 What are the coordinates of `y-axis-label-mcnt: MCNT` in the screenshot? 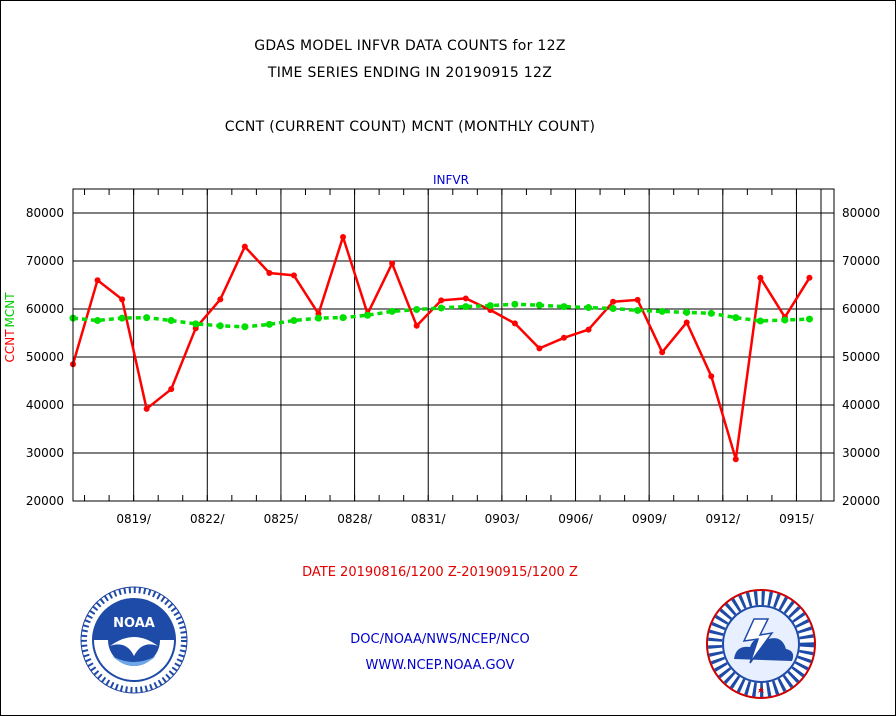 It's located at (10, 310).